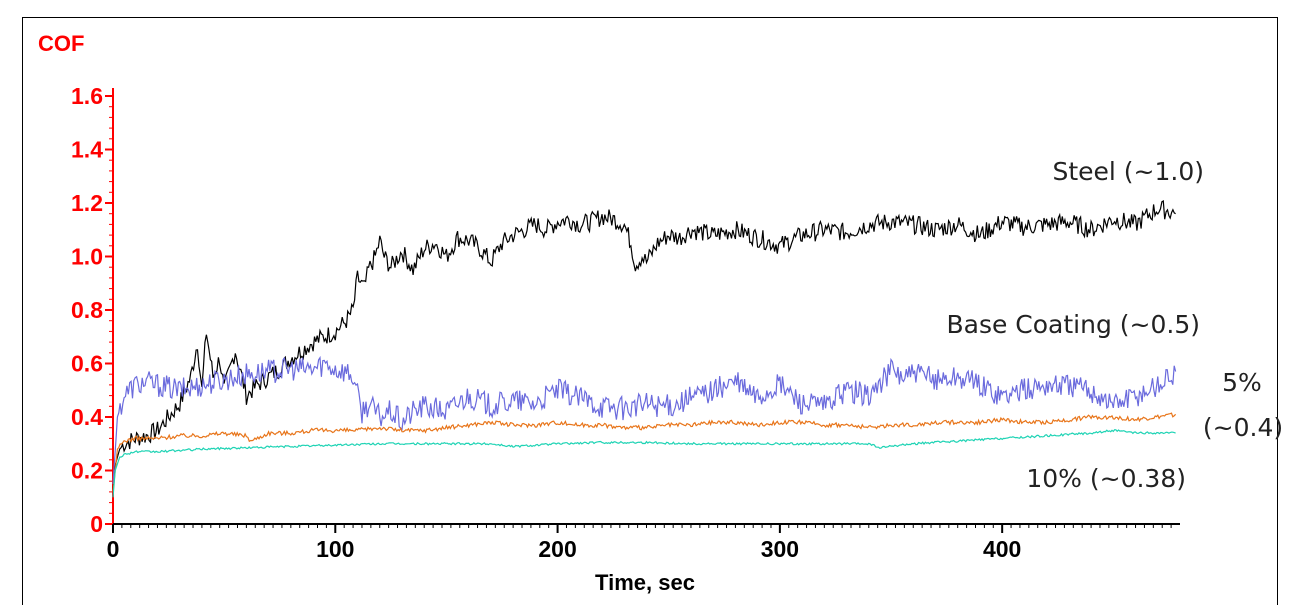 The width and height of the screenshot is (1292, 605). Describe the element at coordinates (335, 549) in the screenshot. I see `x-tick-label: 100` at that location.